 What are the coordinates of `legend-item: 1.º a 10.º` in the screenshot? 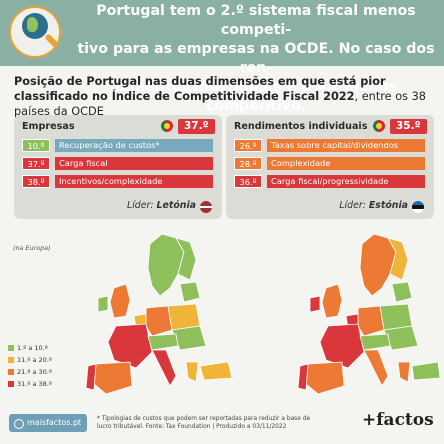 It's located at (28, 348).